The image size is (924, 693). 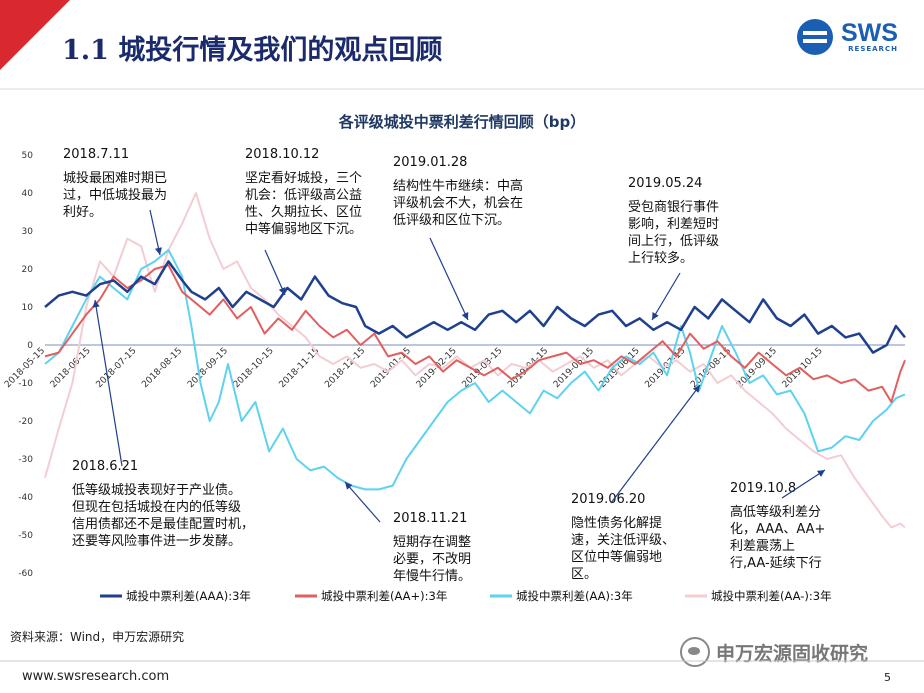 I want to click on annotation-text: 速，关注低评级、, so click(x=623, y=540).